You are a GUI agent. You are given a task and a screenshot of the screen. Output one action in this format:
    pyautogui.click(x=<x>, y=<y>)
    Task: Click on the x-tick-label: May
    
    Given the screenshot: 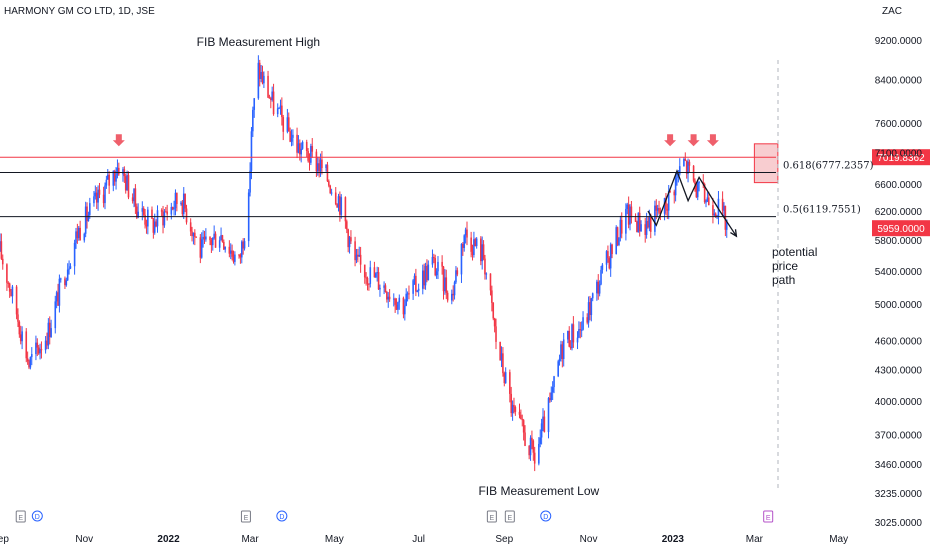 What is the action you would take?
    pyautogui.click(x=334, y=539)
    